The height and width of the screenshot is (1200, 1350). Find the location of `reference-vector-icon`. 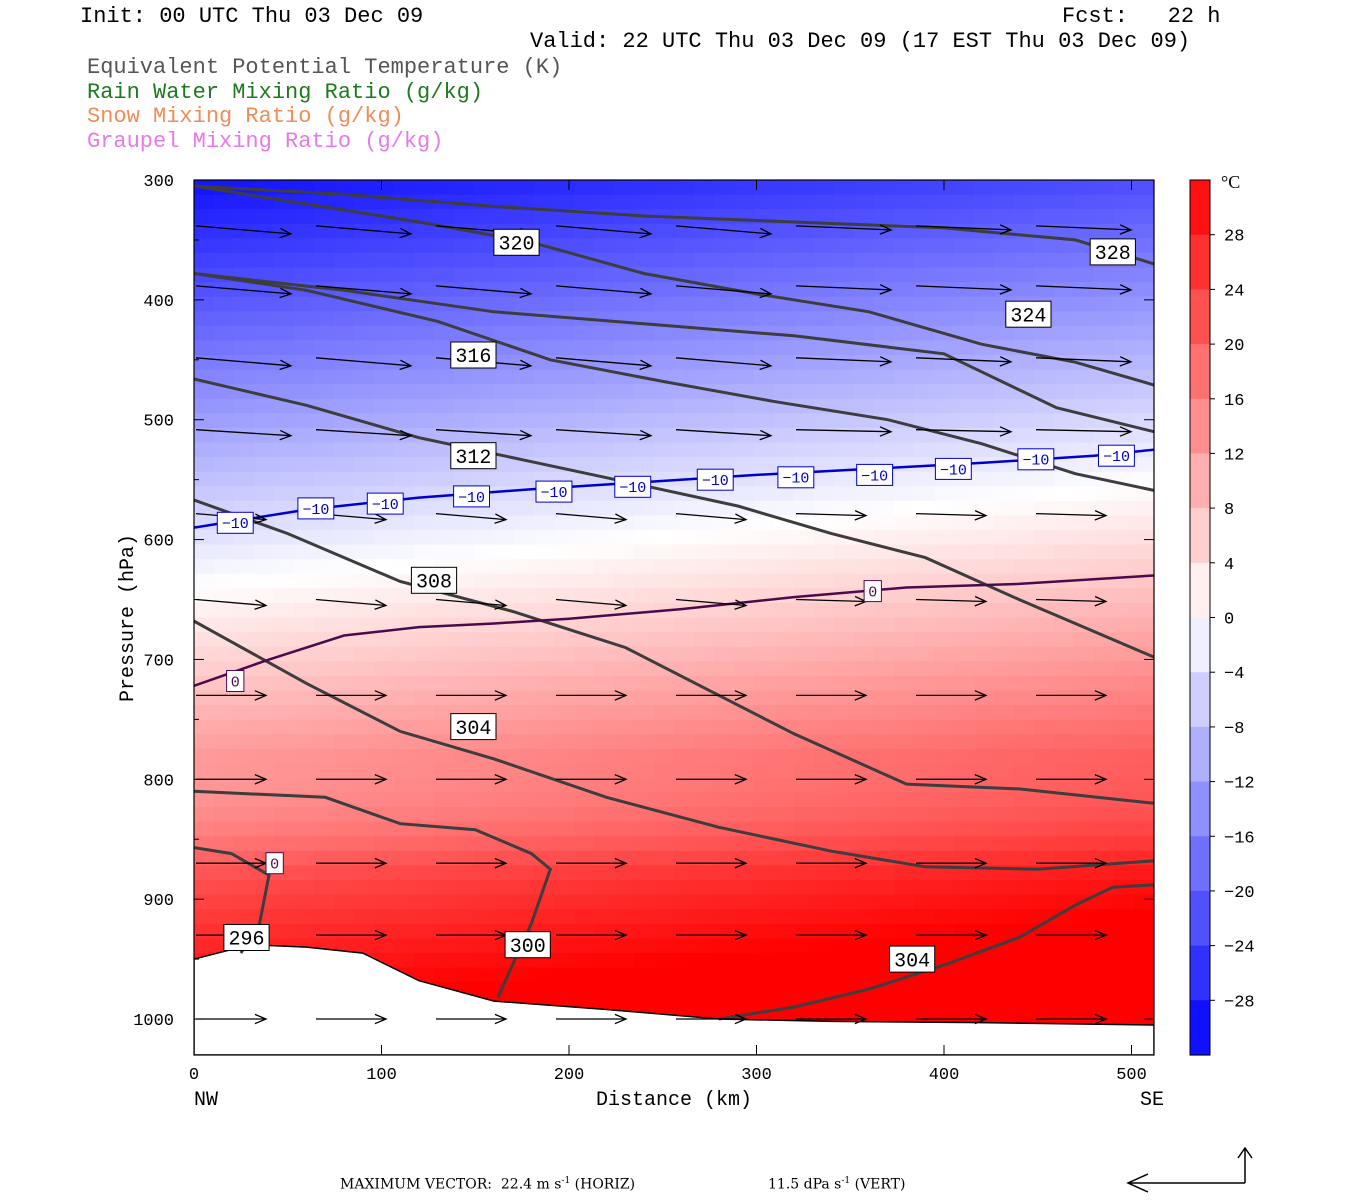

reference-vector-icon is located at coordinates (1189, 1169).